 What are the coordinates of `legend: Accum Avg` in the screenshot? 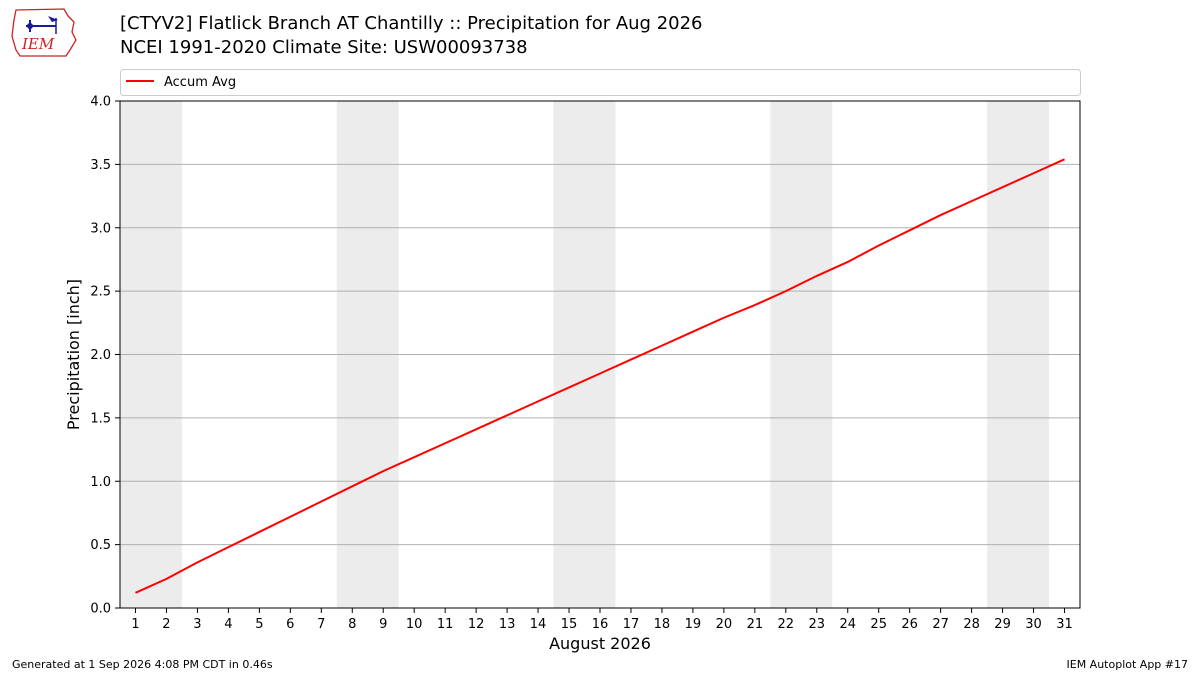 It's located at (600, 82).